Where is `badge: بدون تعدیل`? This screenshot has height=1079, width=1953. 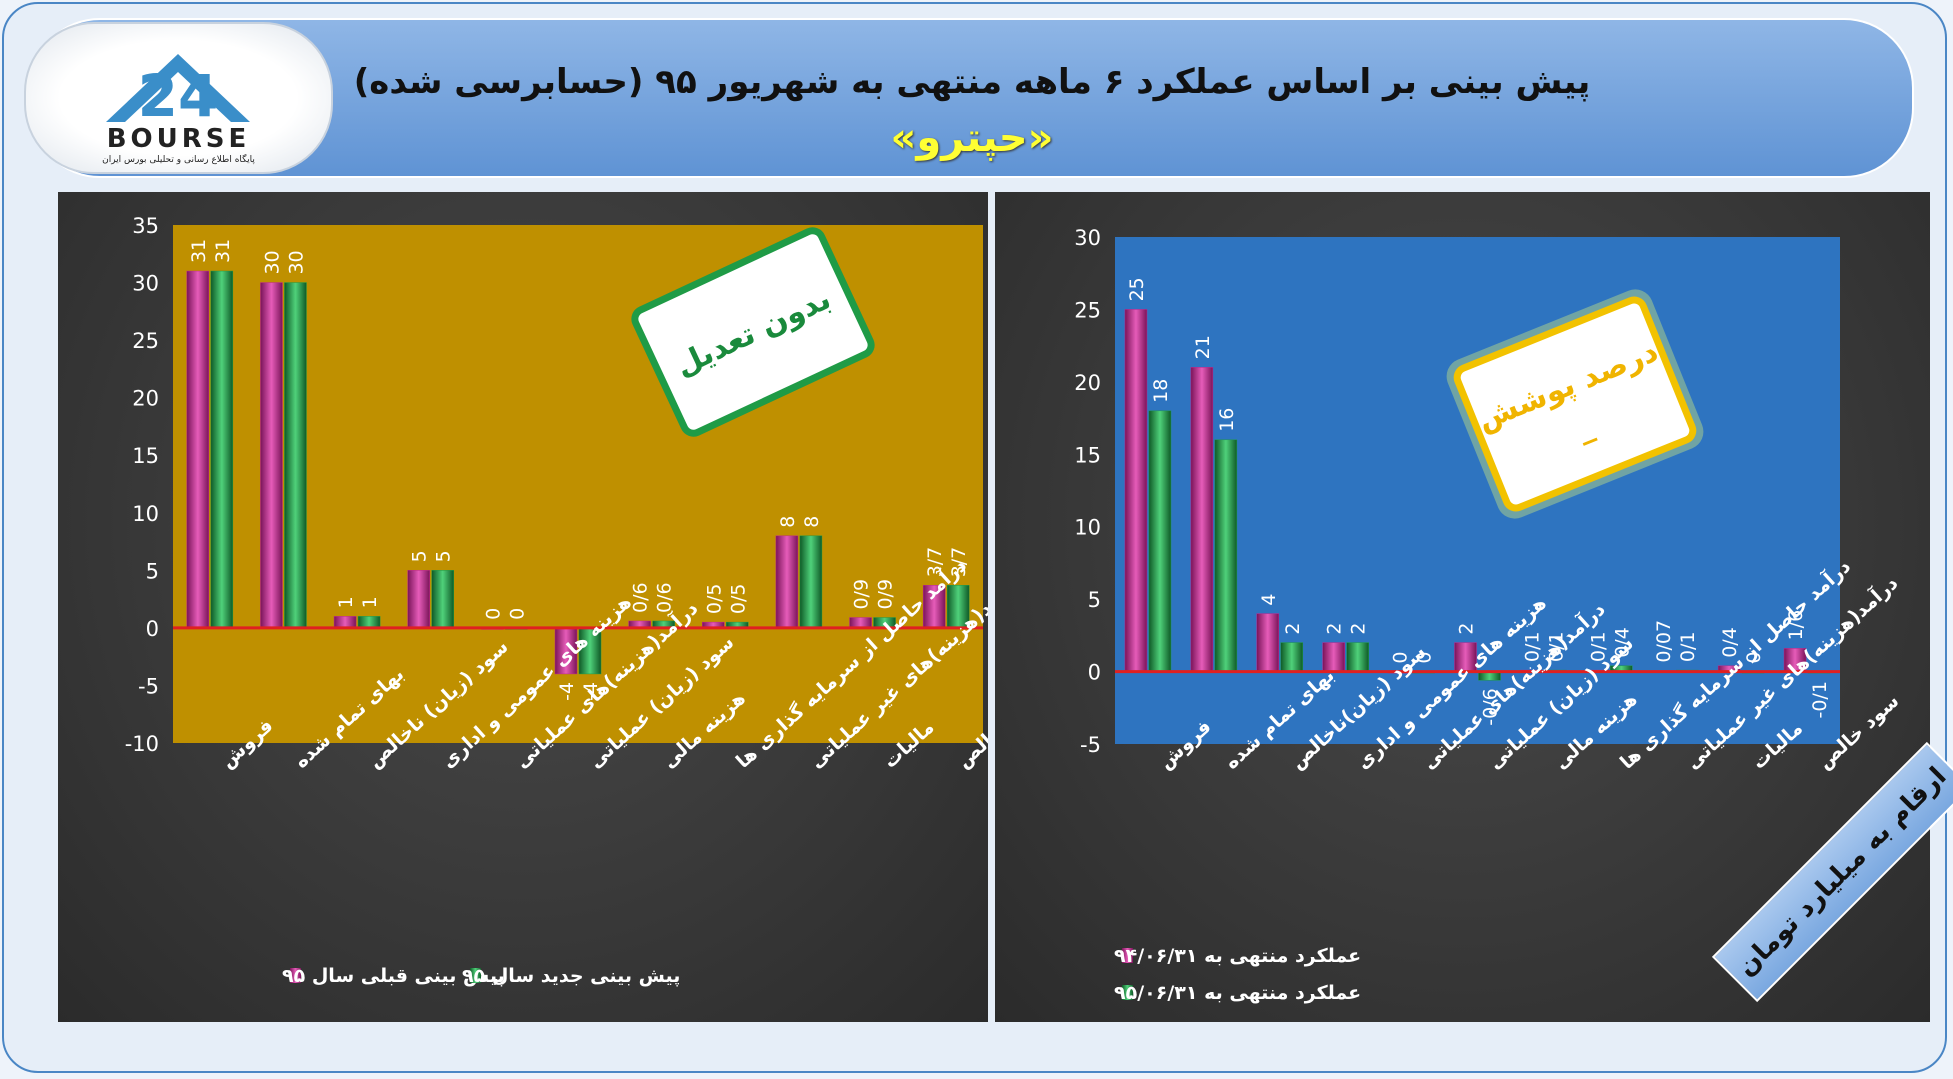 badge: بدون تعدیل is located at coordinates (753, 332).